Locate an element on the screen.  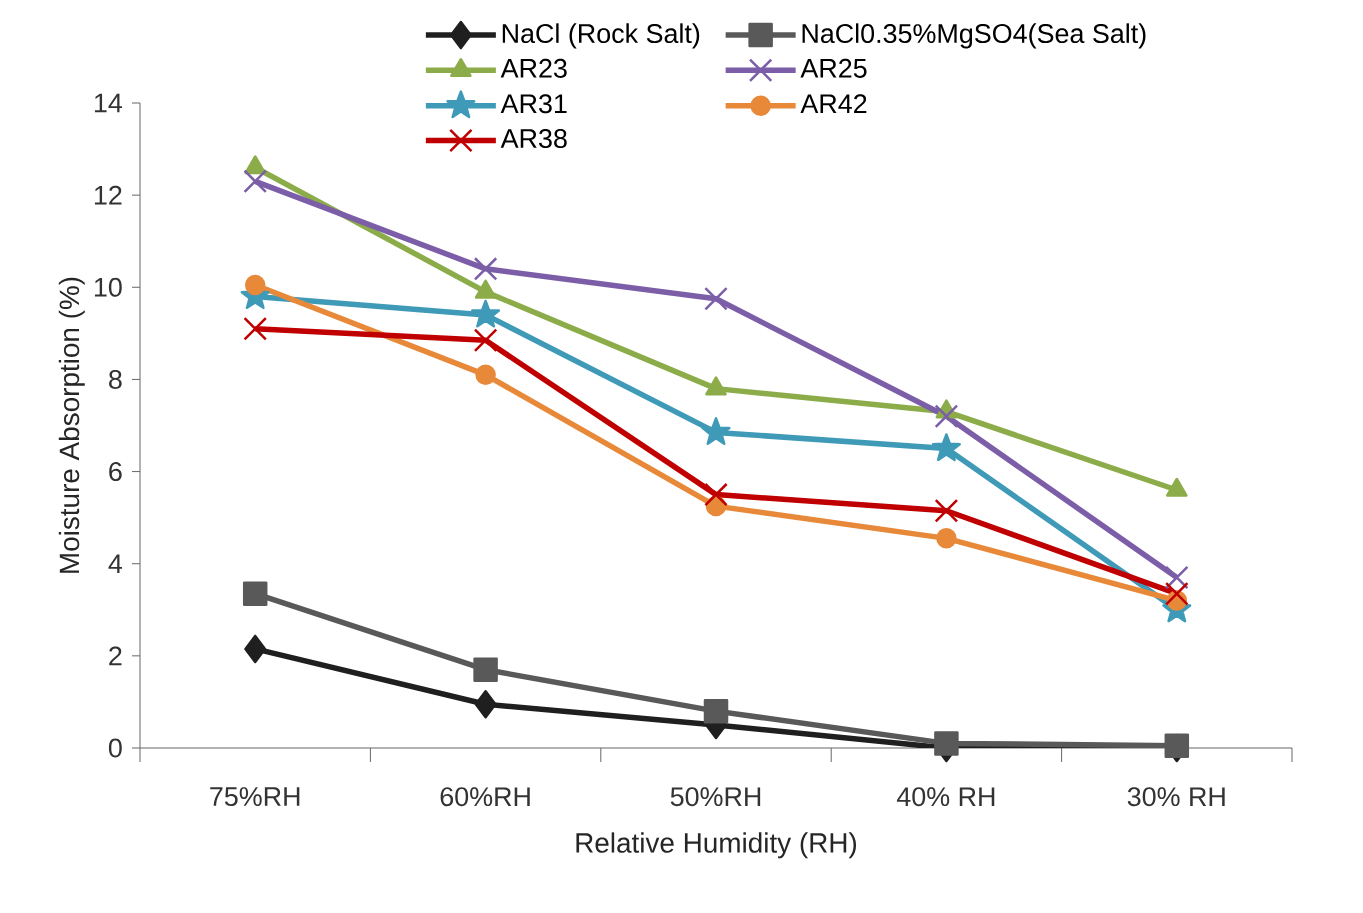
legend-label: AR25 is located at coordinates (833, 68).